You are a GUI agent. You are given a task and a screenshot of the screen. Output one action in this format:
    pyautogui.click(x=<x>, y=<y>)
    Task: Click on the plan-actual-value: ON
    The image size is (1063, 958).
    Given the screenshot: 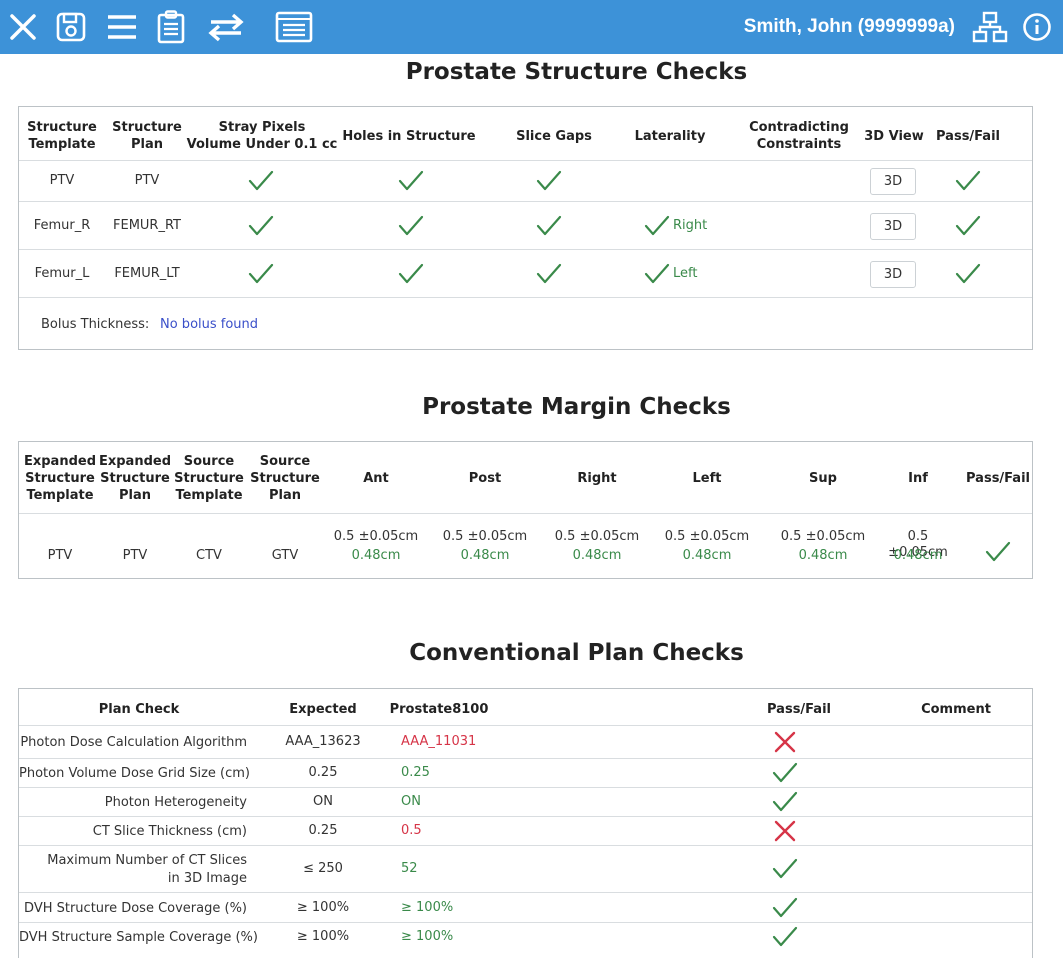 What is the action you would take?
    pyautogui.click(x=411, y=801)
    